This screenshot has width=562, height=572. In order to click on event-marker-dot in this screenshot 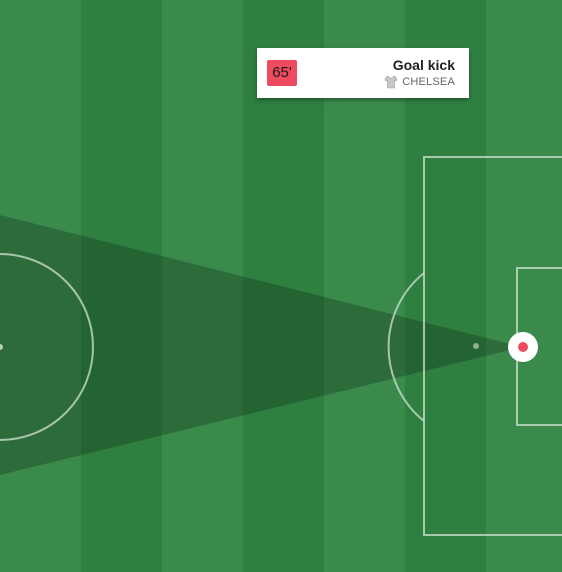, I will do `click(523, 347)`.